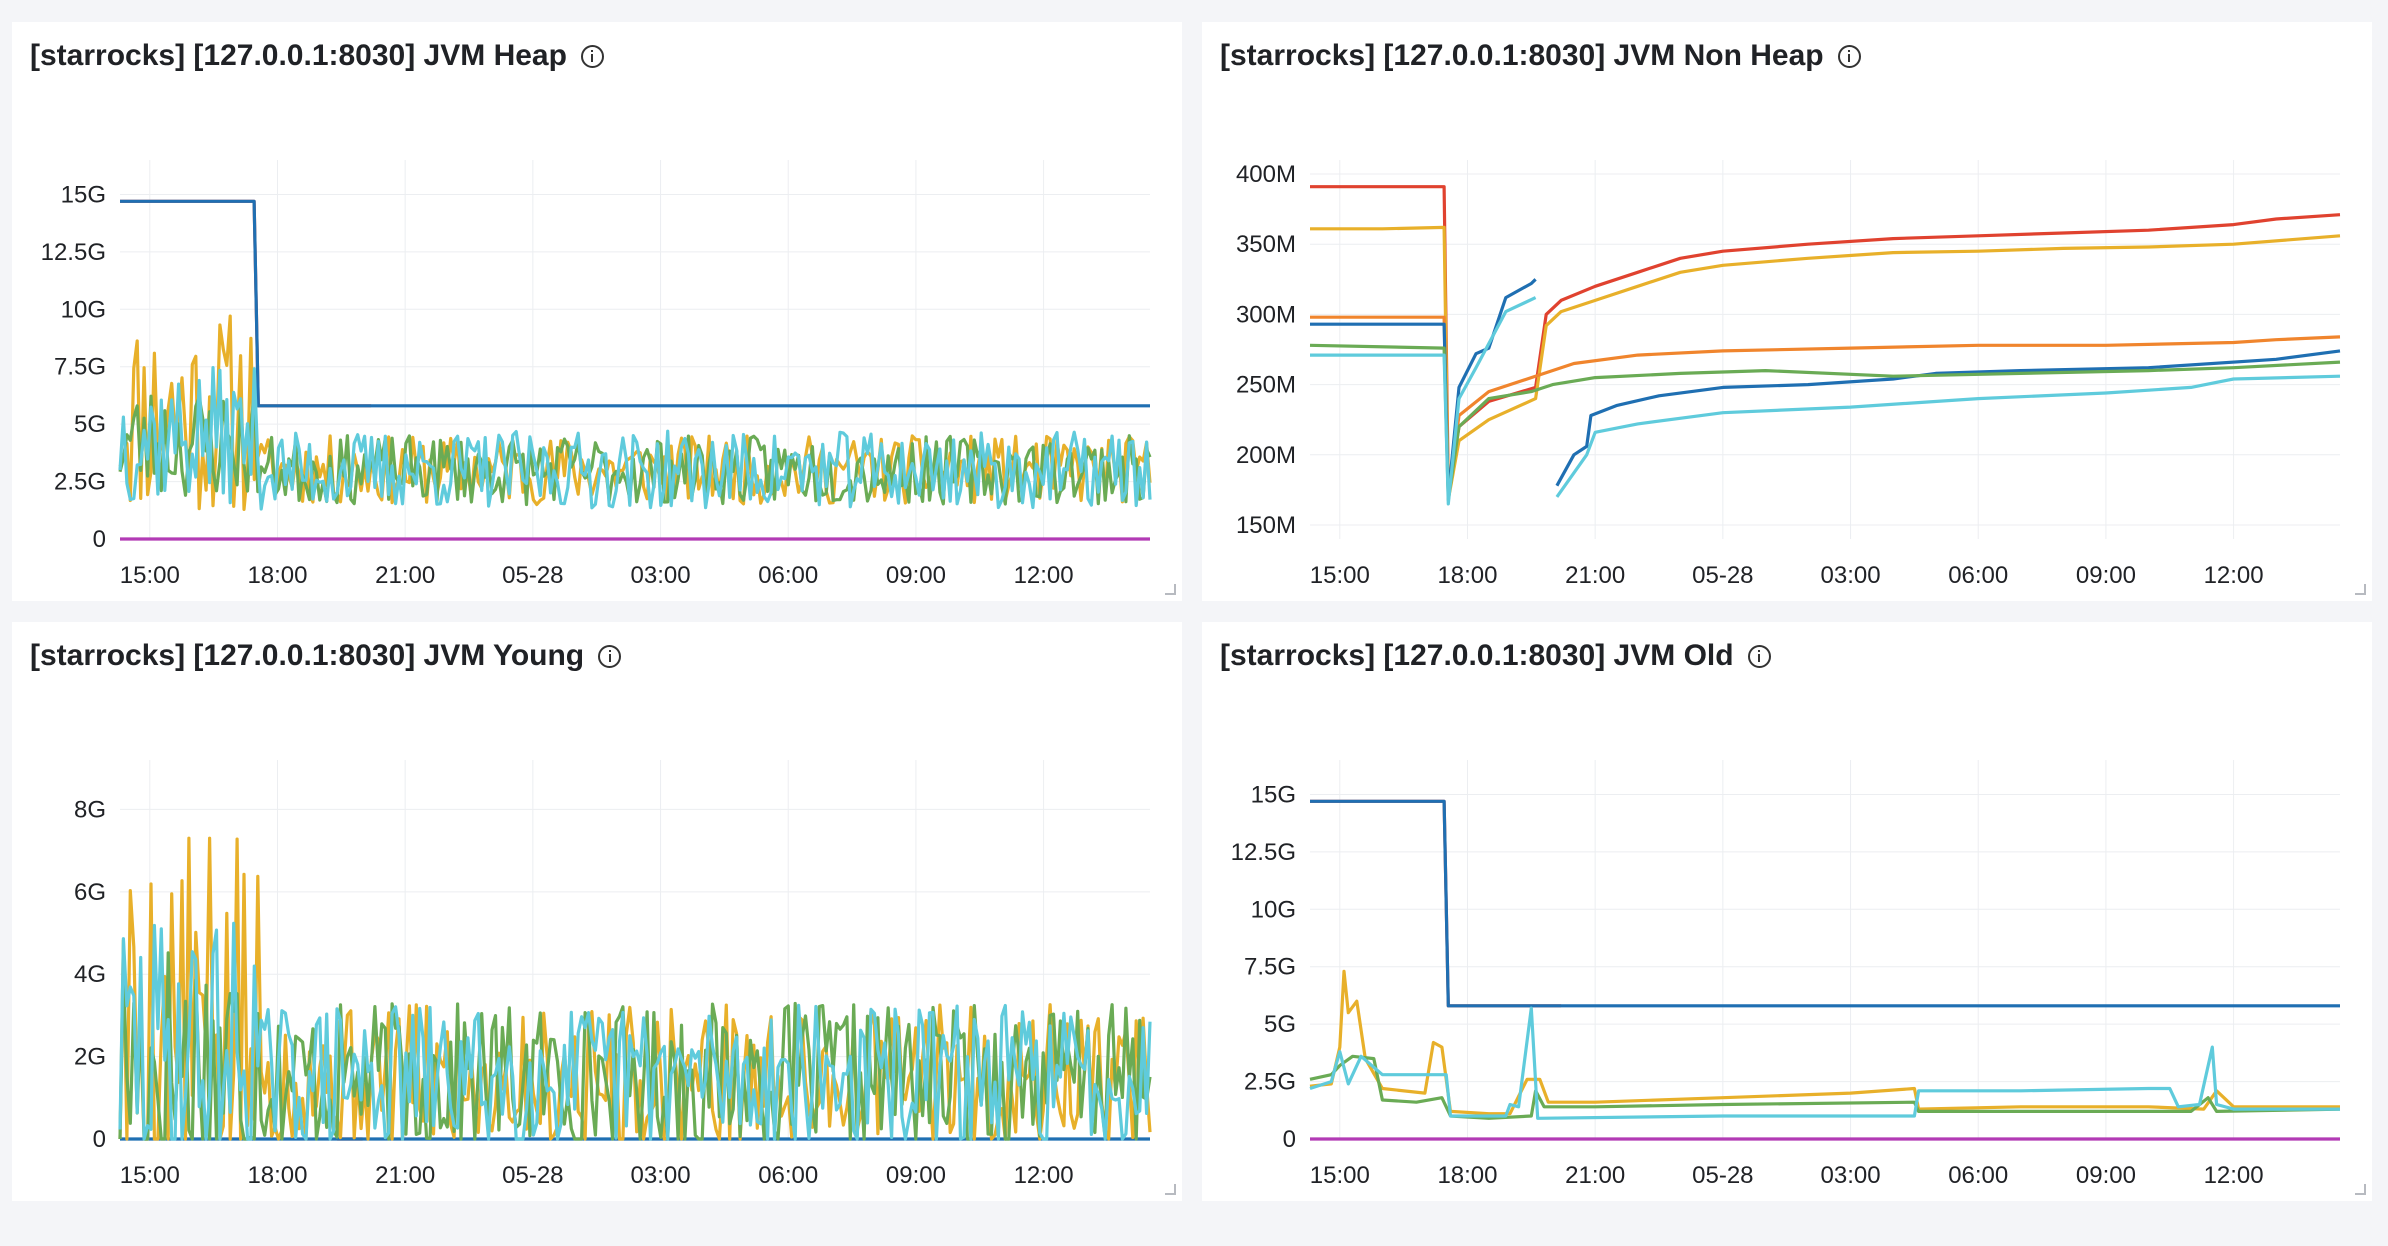  What do you see at coordinates (1266, 385) in the screenshot?
I see `y-tick-label: 250M` at bounding box center [1266, 385].